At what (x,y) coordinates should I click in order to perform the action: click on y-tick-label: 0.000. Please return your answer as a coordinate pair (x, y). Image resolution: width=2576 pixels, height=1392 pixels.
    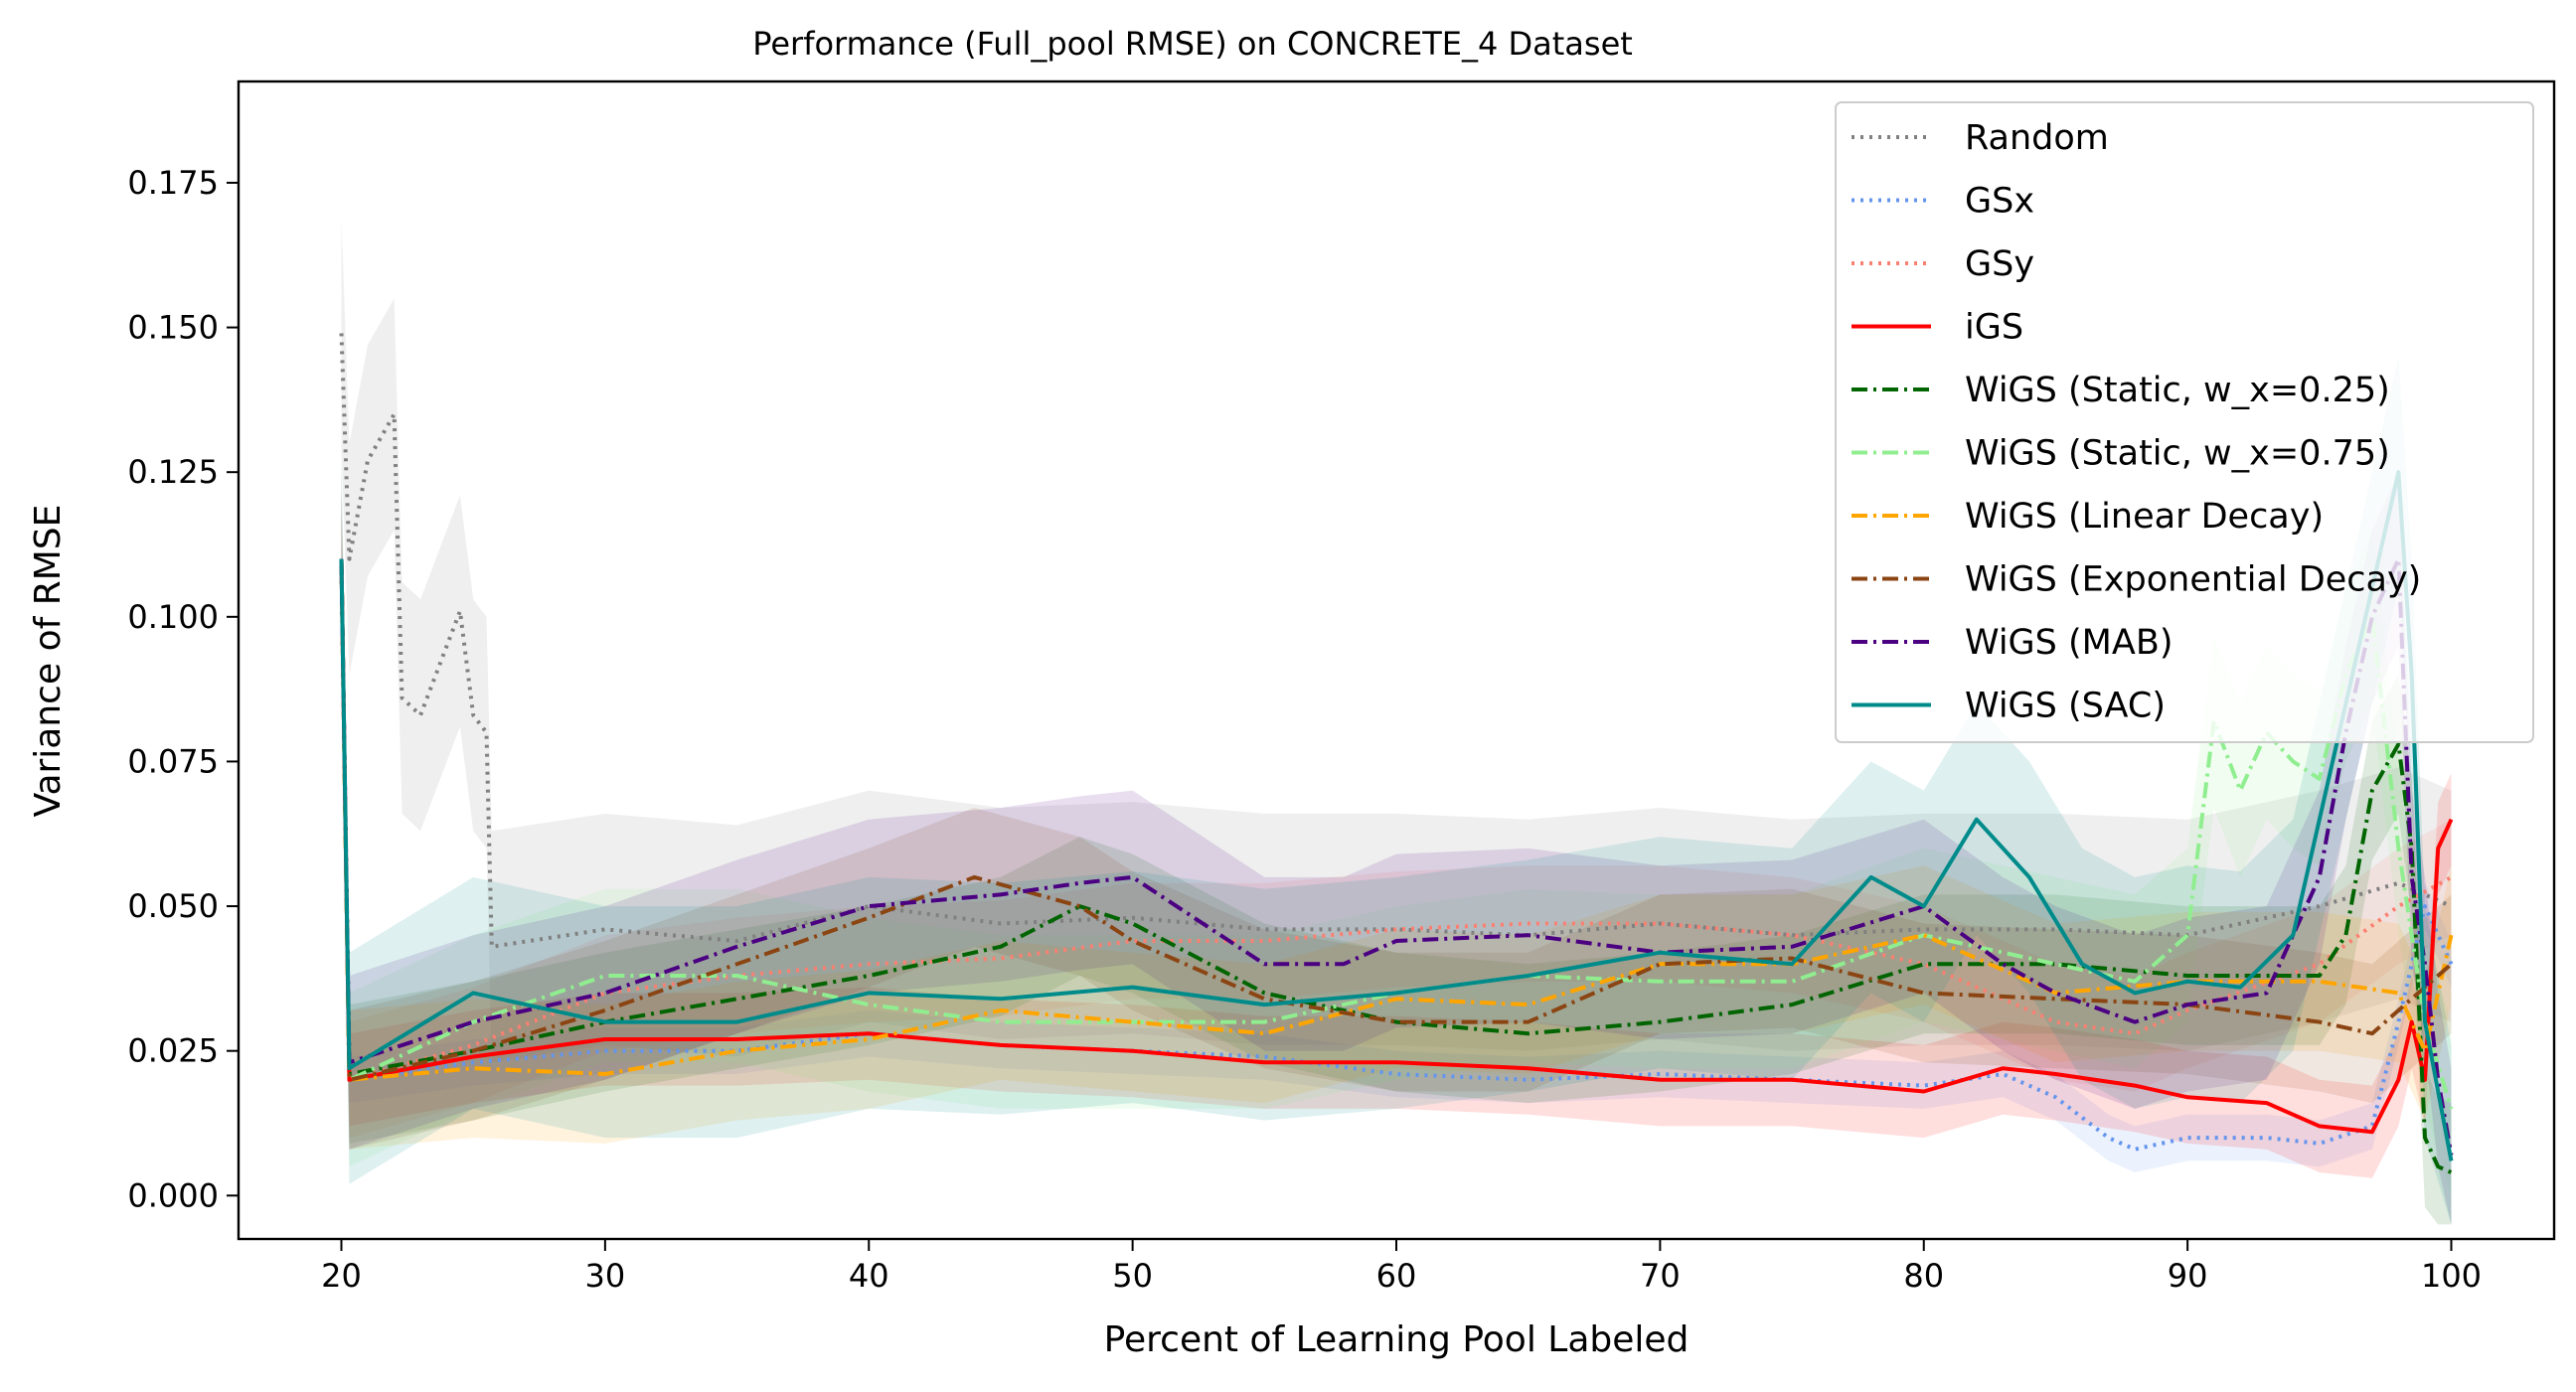
    Looking at the image, I should click on (173, 1195).